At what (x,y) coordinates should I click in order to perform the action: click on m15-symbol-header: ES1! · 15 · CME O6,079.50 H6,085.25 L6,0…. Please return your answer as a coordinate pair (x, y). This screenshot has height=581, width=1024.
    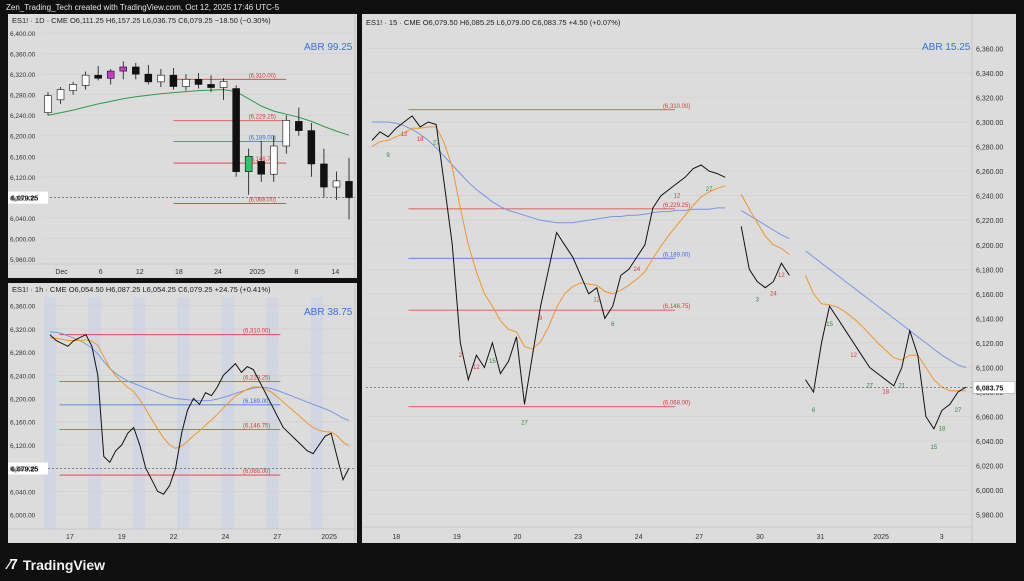
    Looking at the image, I should click on (493, 22).